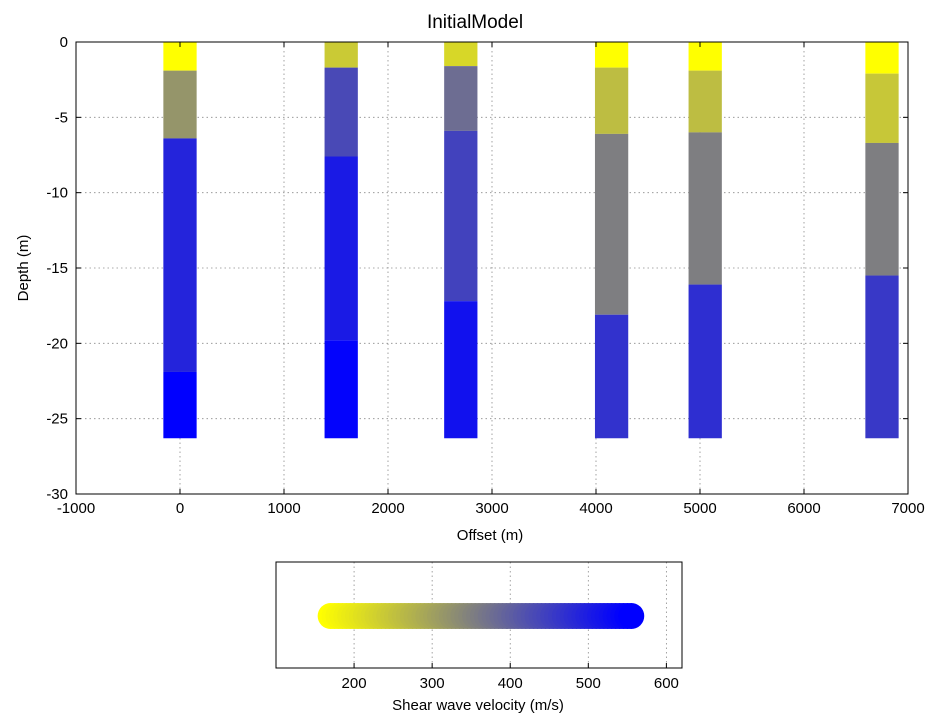 The image size is (936, 722). What do you see at coordinates (64, 42) in the screenshot?
I see `y-tick-label: 0` at bounding box center [64, 42].